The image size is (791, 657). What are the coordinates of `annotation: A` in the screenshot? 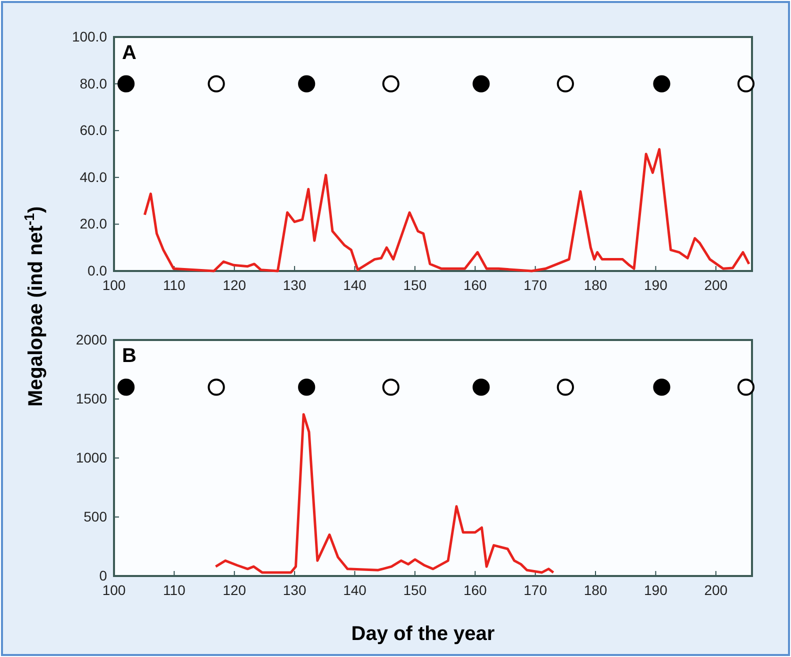 It's located at (129, 53).